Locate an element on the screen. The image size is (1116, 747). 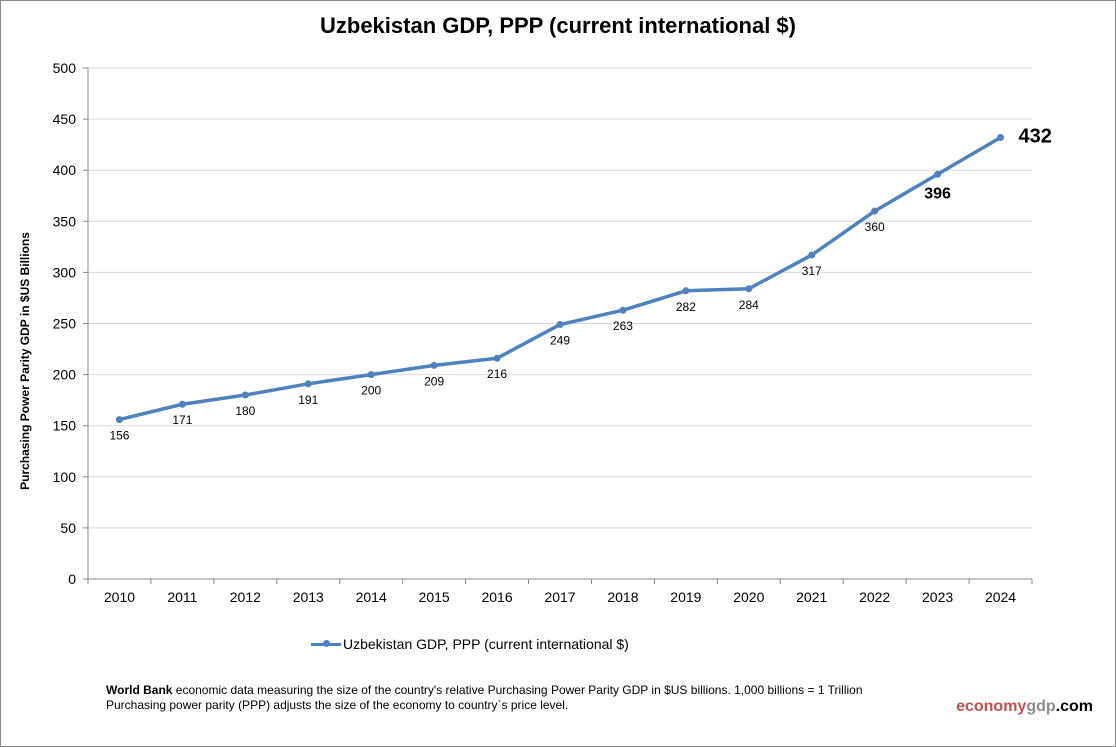
x-tick-label: 2023 is located at coordinates (937, 597).